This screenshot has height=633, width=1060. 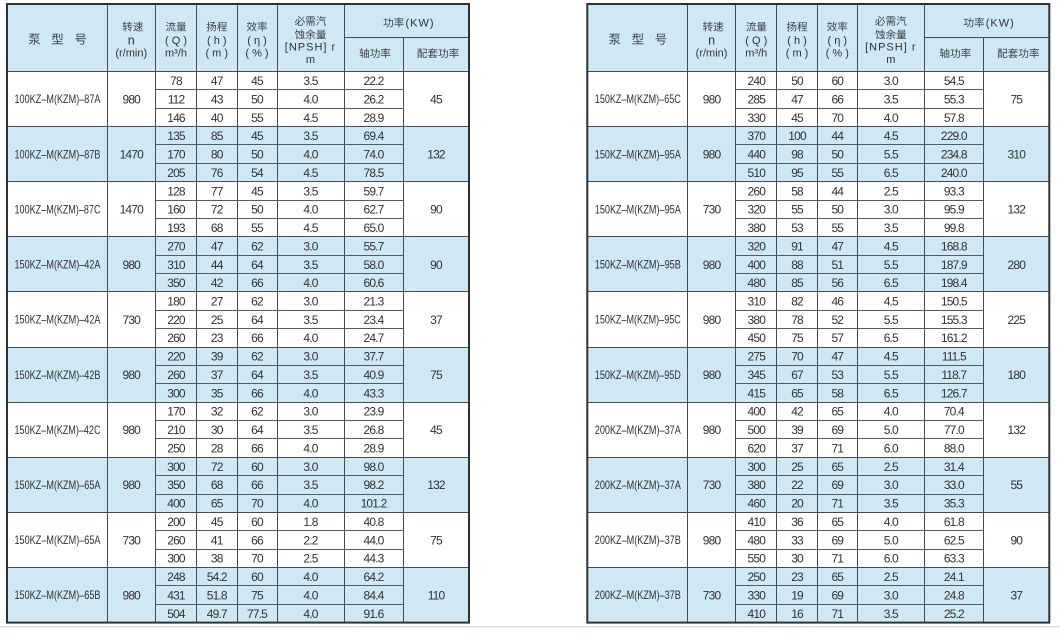 What do you see at coordinates (757, 614) in the screenshot?
I see `svg-text: 410` at bounding box center [757, 614].